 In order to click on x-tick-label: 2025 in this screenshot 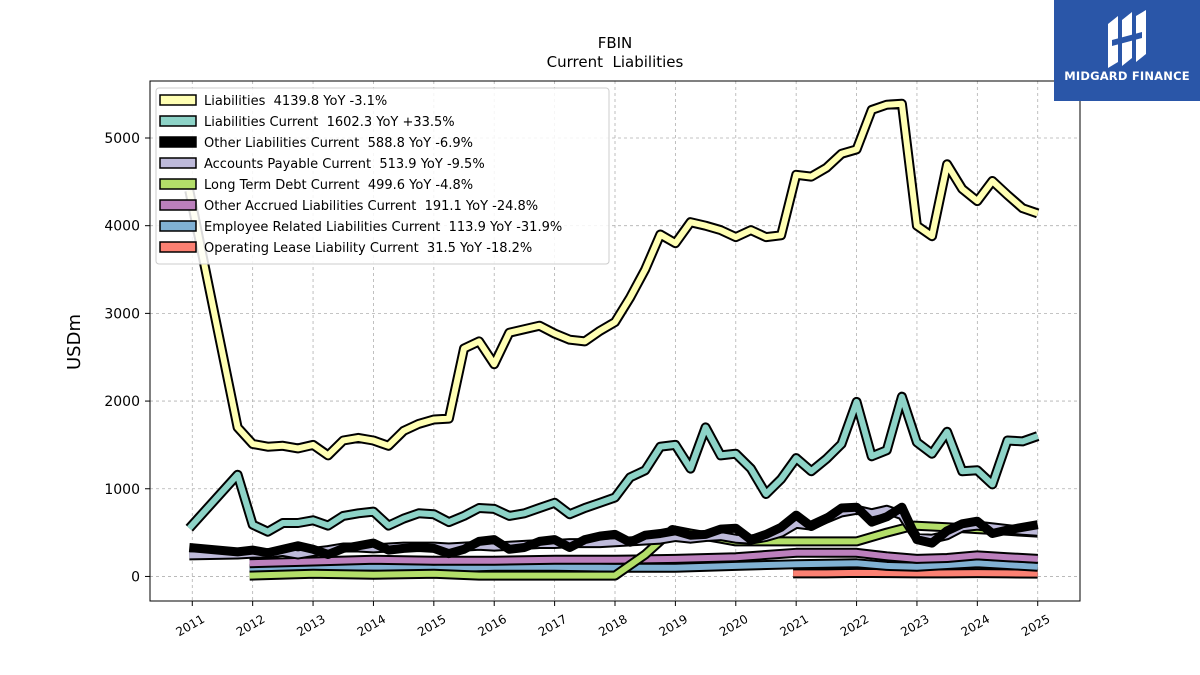, I will do `click(1035, 625)`.